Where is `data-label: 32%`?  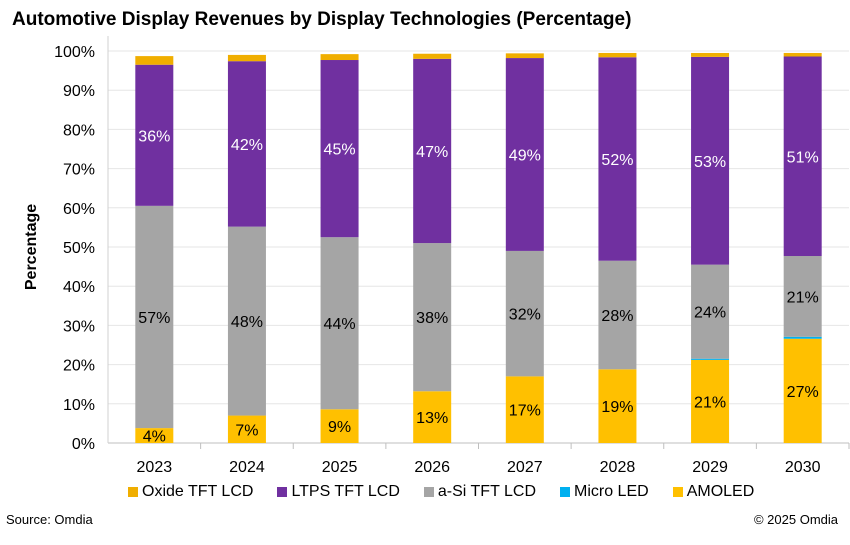
data-label: 32% is located at coordinates (525, 315).